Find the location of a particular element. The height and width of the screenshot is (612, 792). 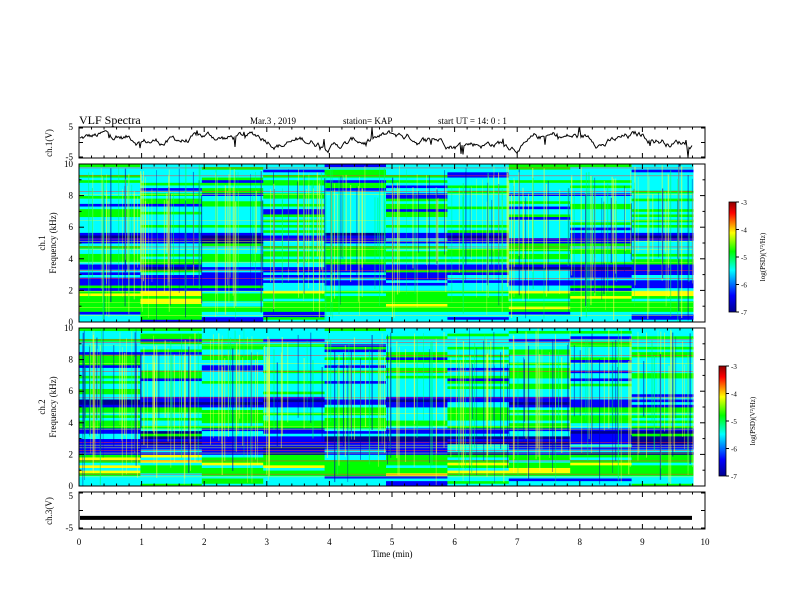

colorbar-tick-label: -6 is located at coordinates (744, 286).